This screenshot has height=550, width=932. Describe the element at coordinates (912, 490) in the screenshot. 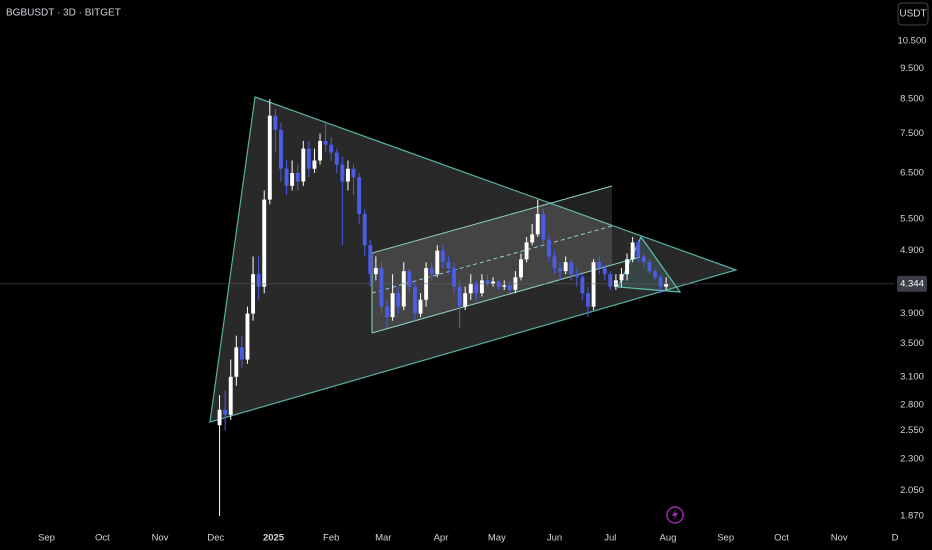

I see `y-tick-label: 2.050` at that location.